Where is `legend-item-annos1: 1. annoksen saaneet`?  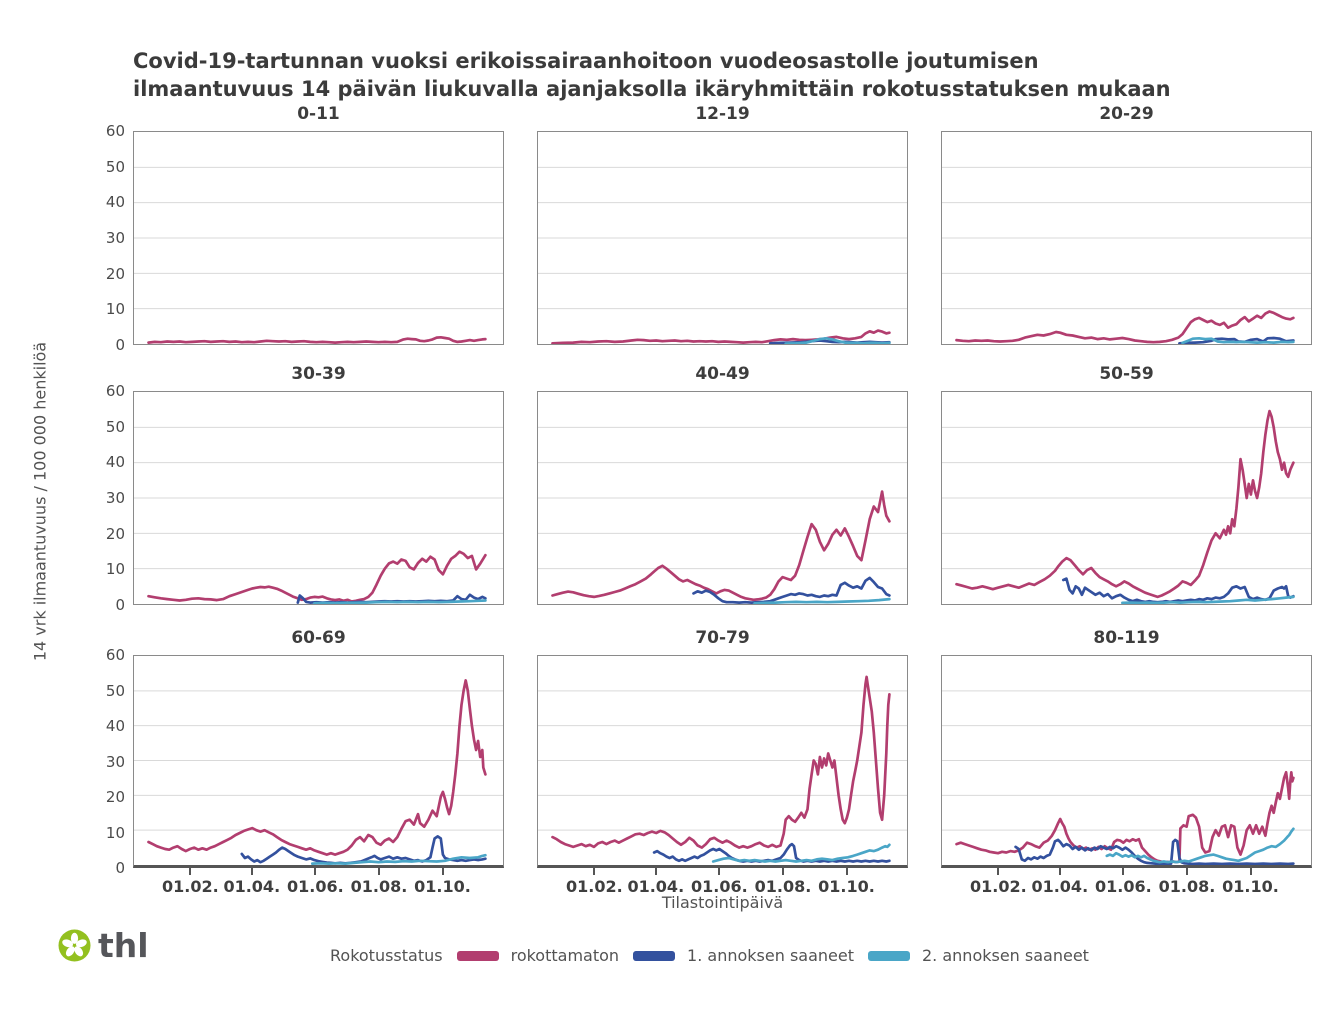 legend-item-annos1: 1. annoksen saaneet is located at coordinates (743, 955).